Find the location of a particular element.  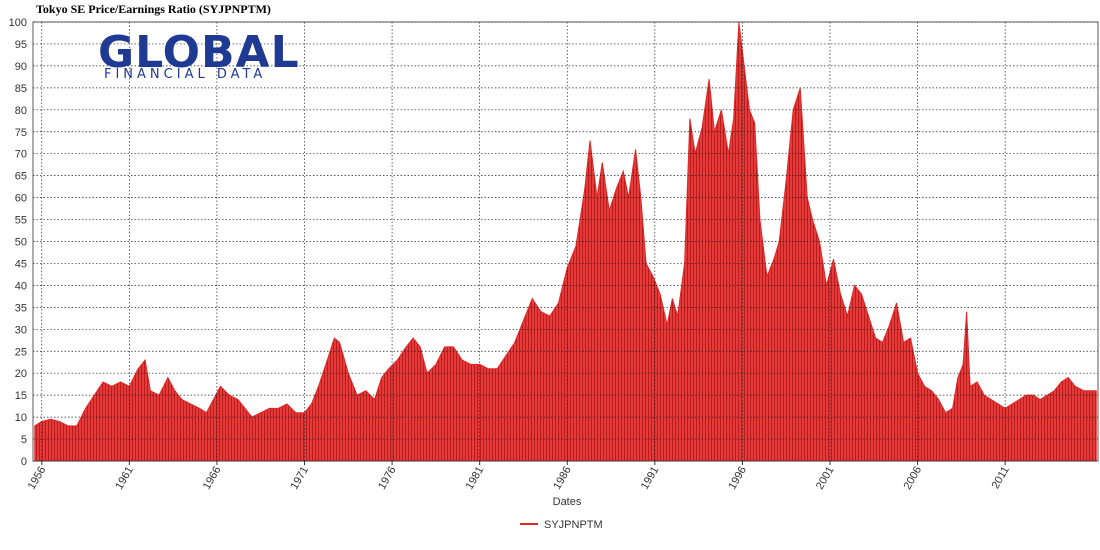

y-tick-label: 45 is located at coordinates (21, 264).